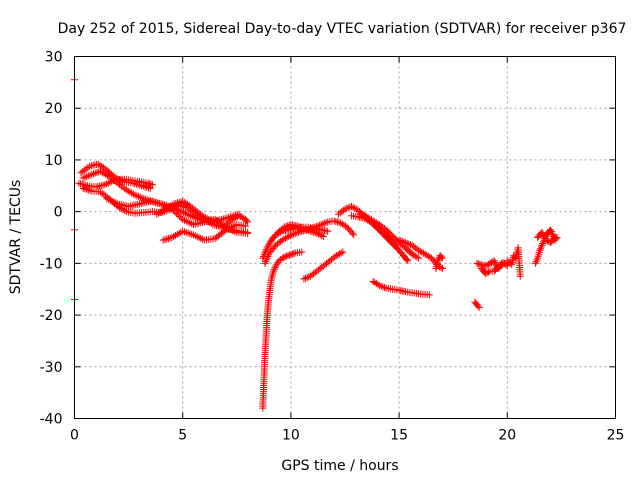 This screenshot has width=640, height=480. What do you see at coordinates (494, 268) in the screenshot?
I see `series-sat-s` at bounding box center [494, 268].